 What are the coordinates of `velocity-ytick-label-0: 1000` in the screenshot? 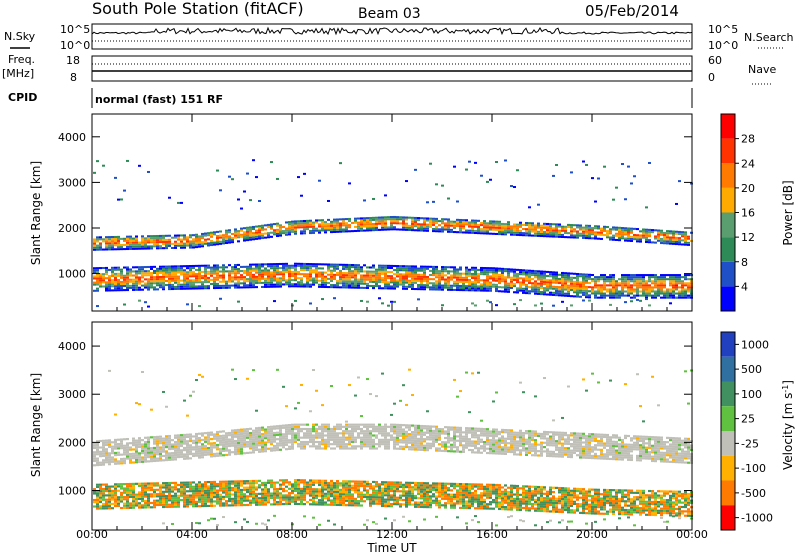 It's located at (72, 491).